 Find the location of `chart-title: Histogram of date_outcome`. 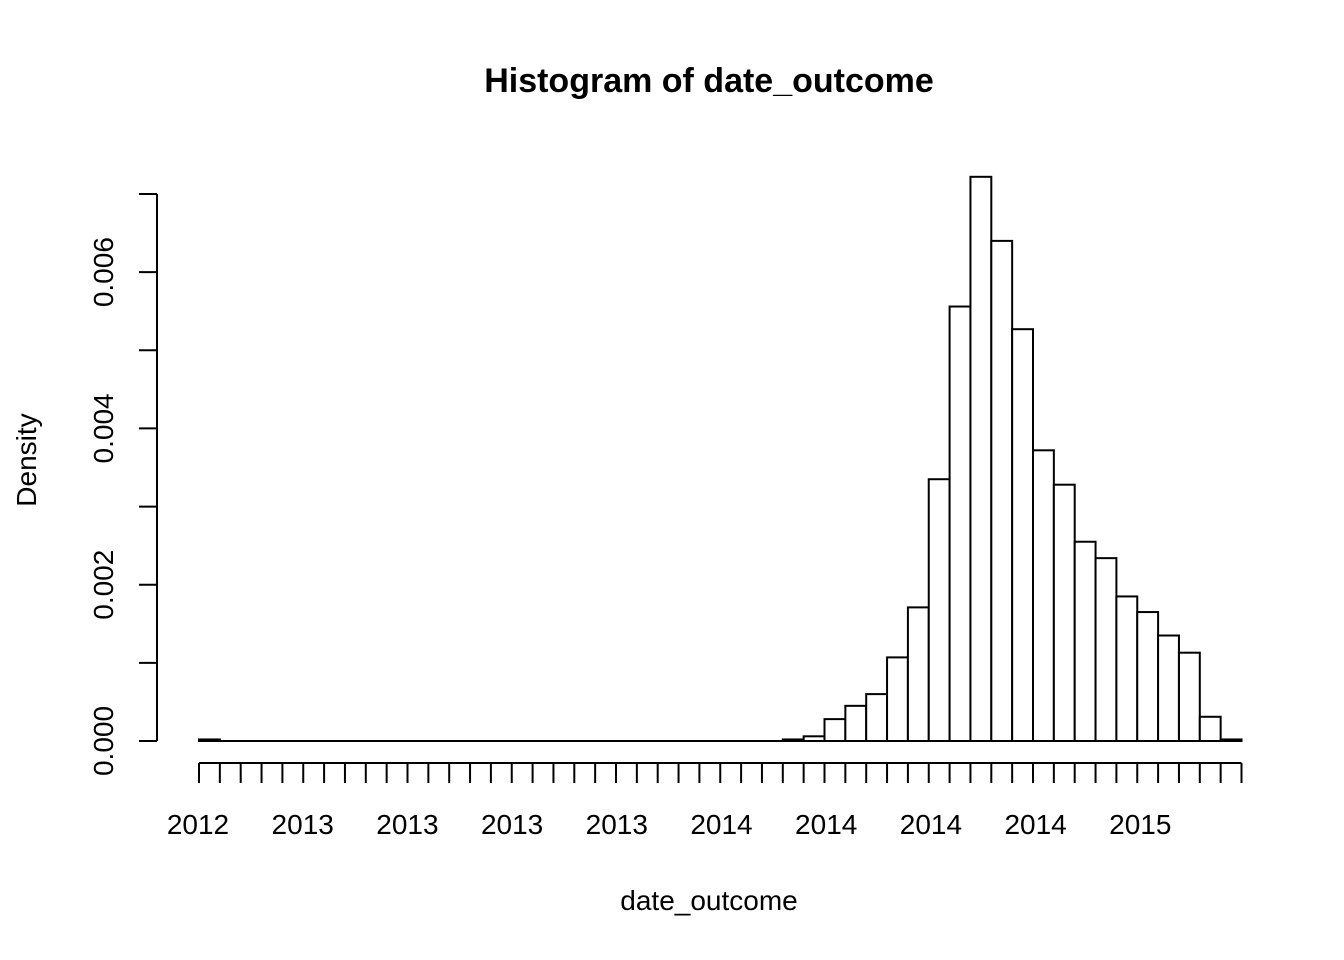

chart-title: Histogram of date_outcome is located at coordinates (709, 81).